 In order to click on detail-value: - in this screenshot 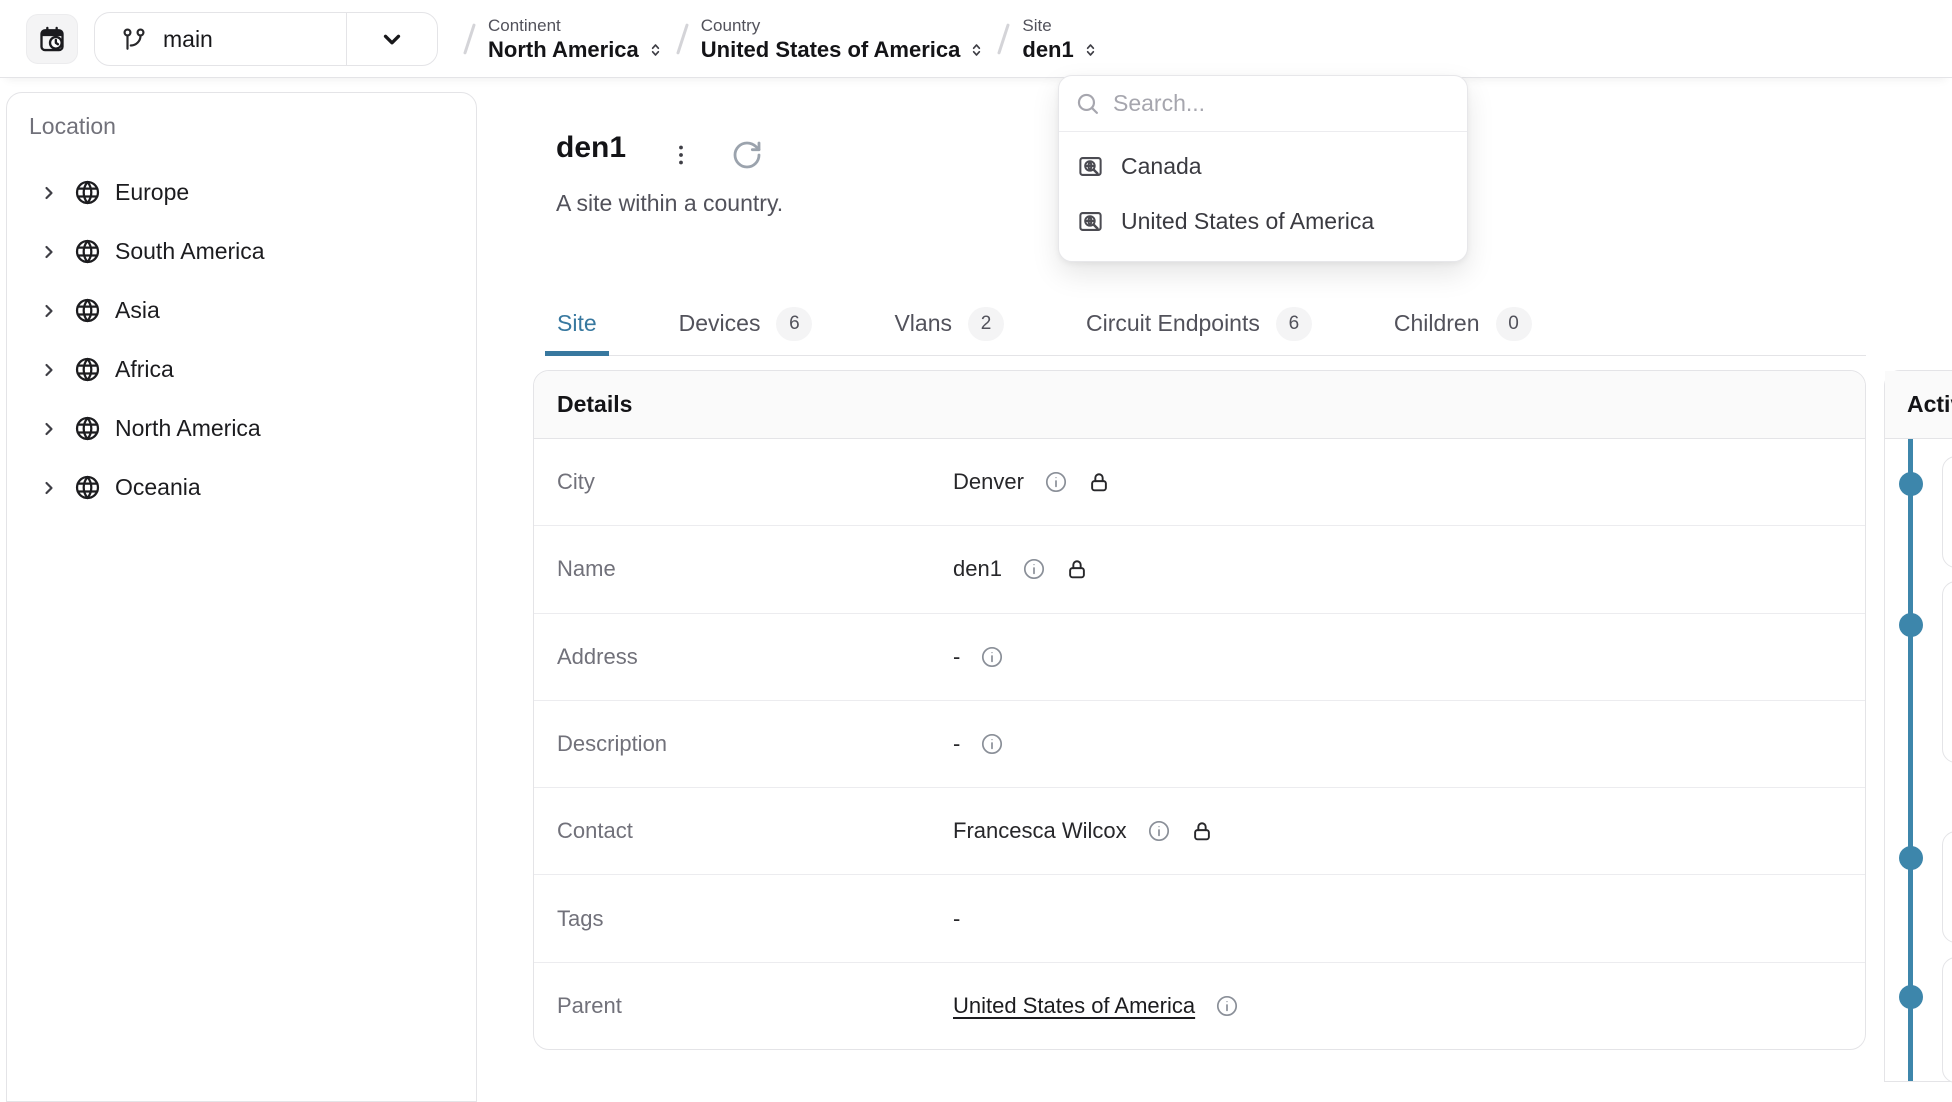, I will do `click(957, 743)`.